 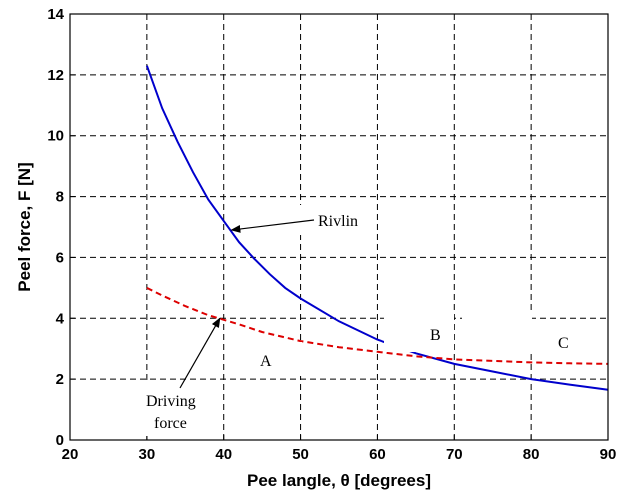 I want to click on series-line-driving-force, so click(x=377, y=326).